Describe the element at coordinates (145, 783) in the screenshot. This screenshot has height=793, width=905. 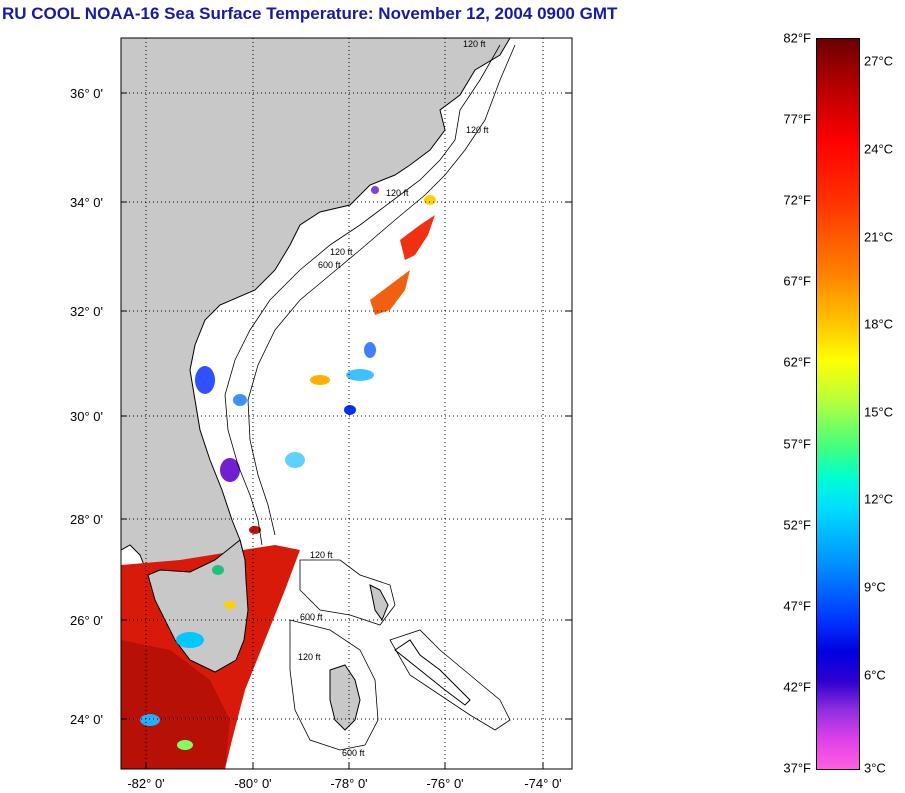
I see `lon-label: -82° 0'` at that location.